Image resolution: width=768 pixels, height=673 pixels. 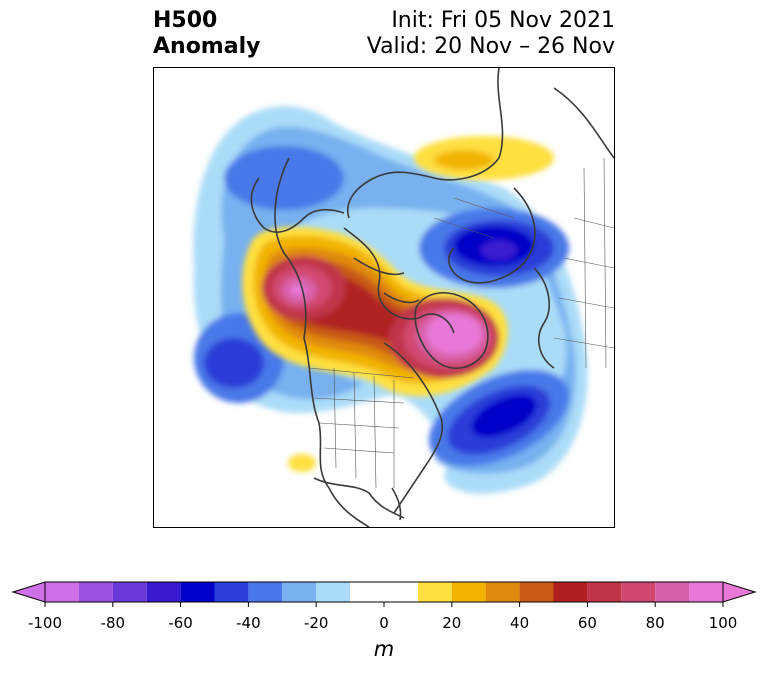 What do you see at coordinates (248, 623) in the screenshot?
I see `colorbar-tick-label: -40` at bounding box center [248, 623].